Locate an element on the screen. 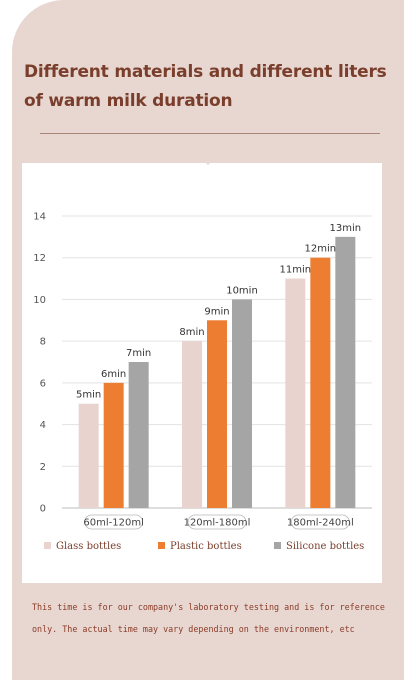  bar-value-label: 7min is located at coordinates (138, 353).